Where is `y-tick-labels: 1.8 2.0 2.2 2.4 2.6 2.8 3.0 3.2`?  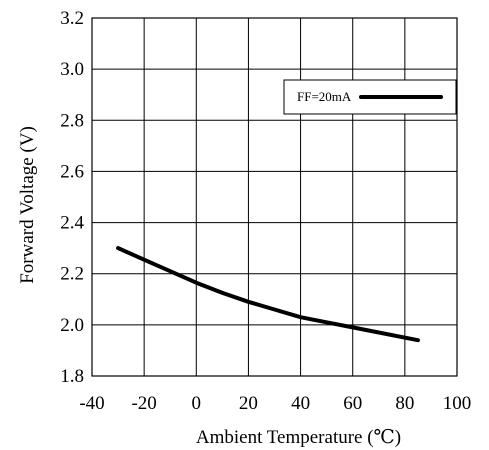
y-tick-labels: 1.8 2.0 2.2 2.4 2.6 2.8 3.0 3.2 is located at coordinates (72, 197).